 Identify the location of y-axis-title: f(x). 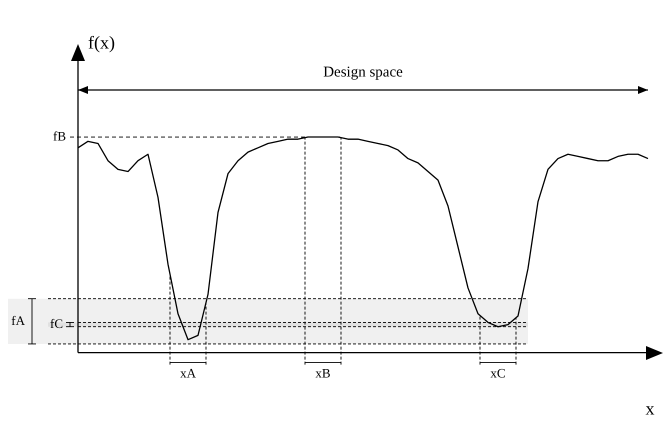
(101, 42).